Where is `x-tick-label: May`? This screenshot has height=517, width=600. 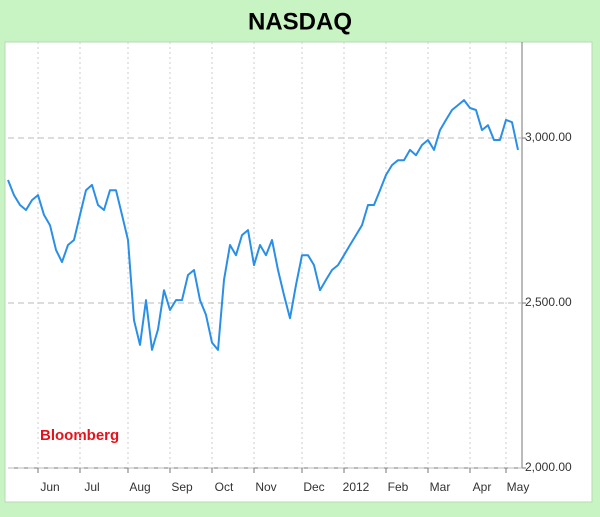 x-tick-label: May is located at coordinates (518, 487).